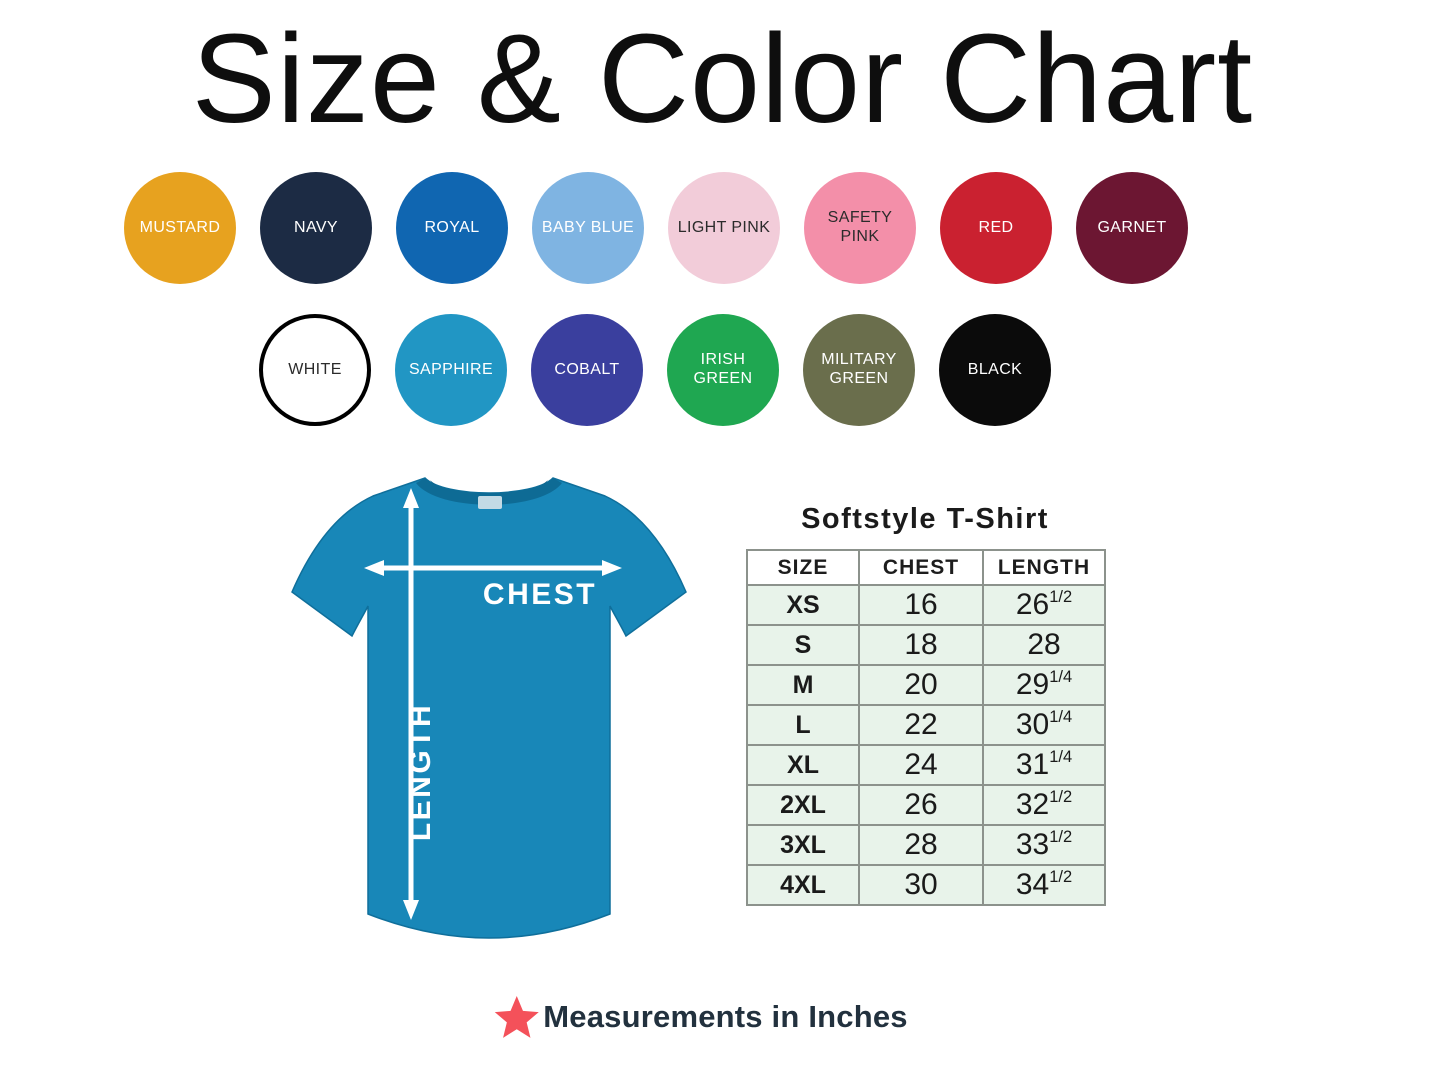  Describe the element at coordinates (540, 594) in the screenshot. I see `chest-label: CHEST` at that location.